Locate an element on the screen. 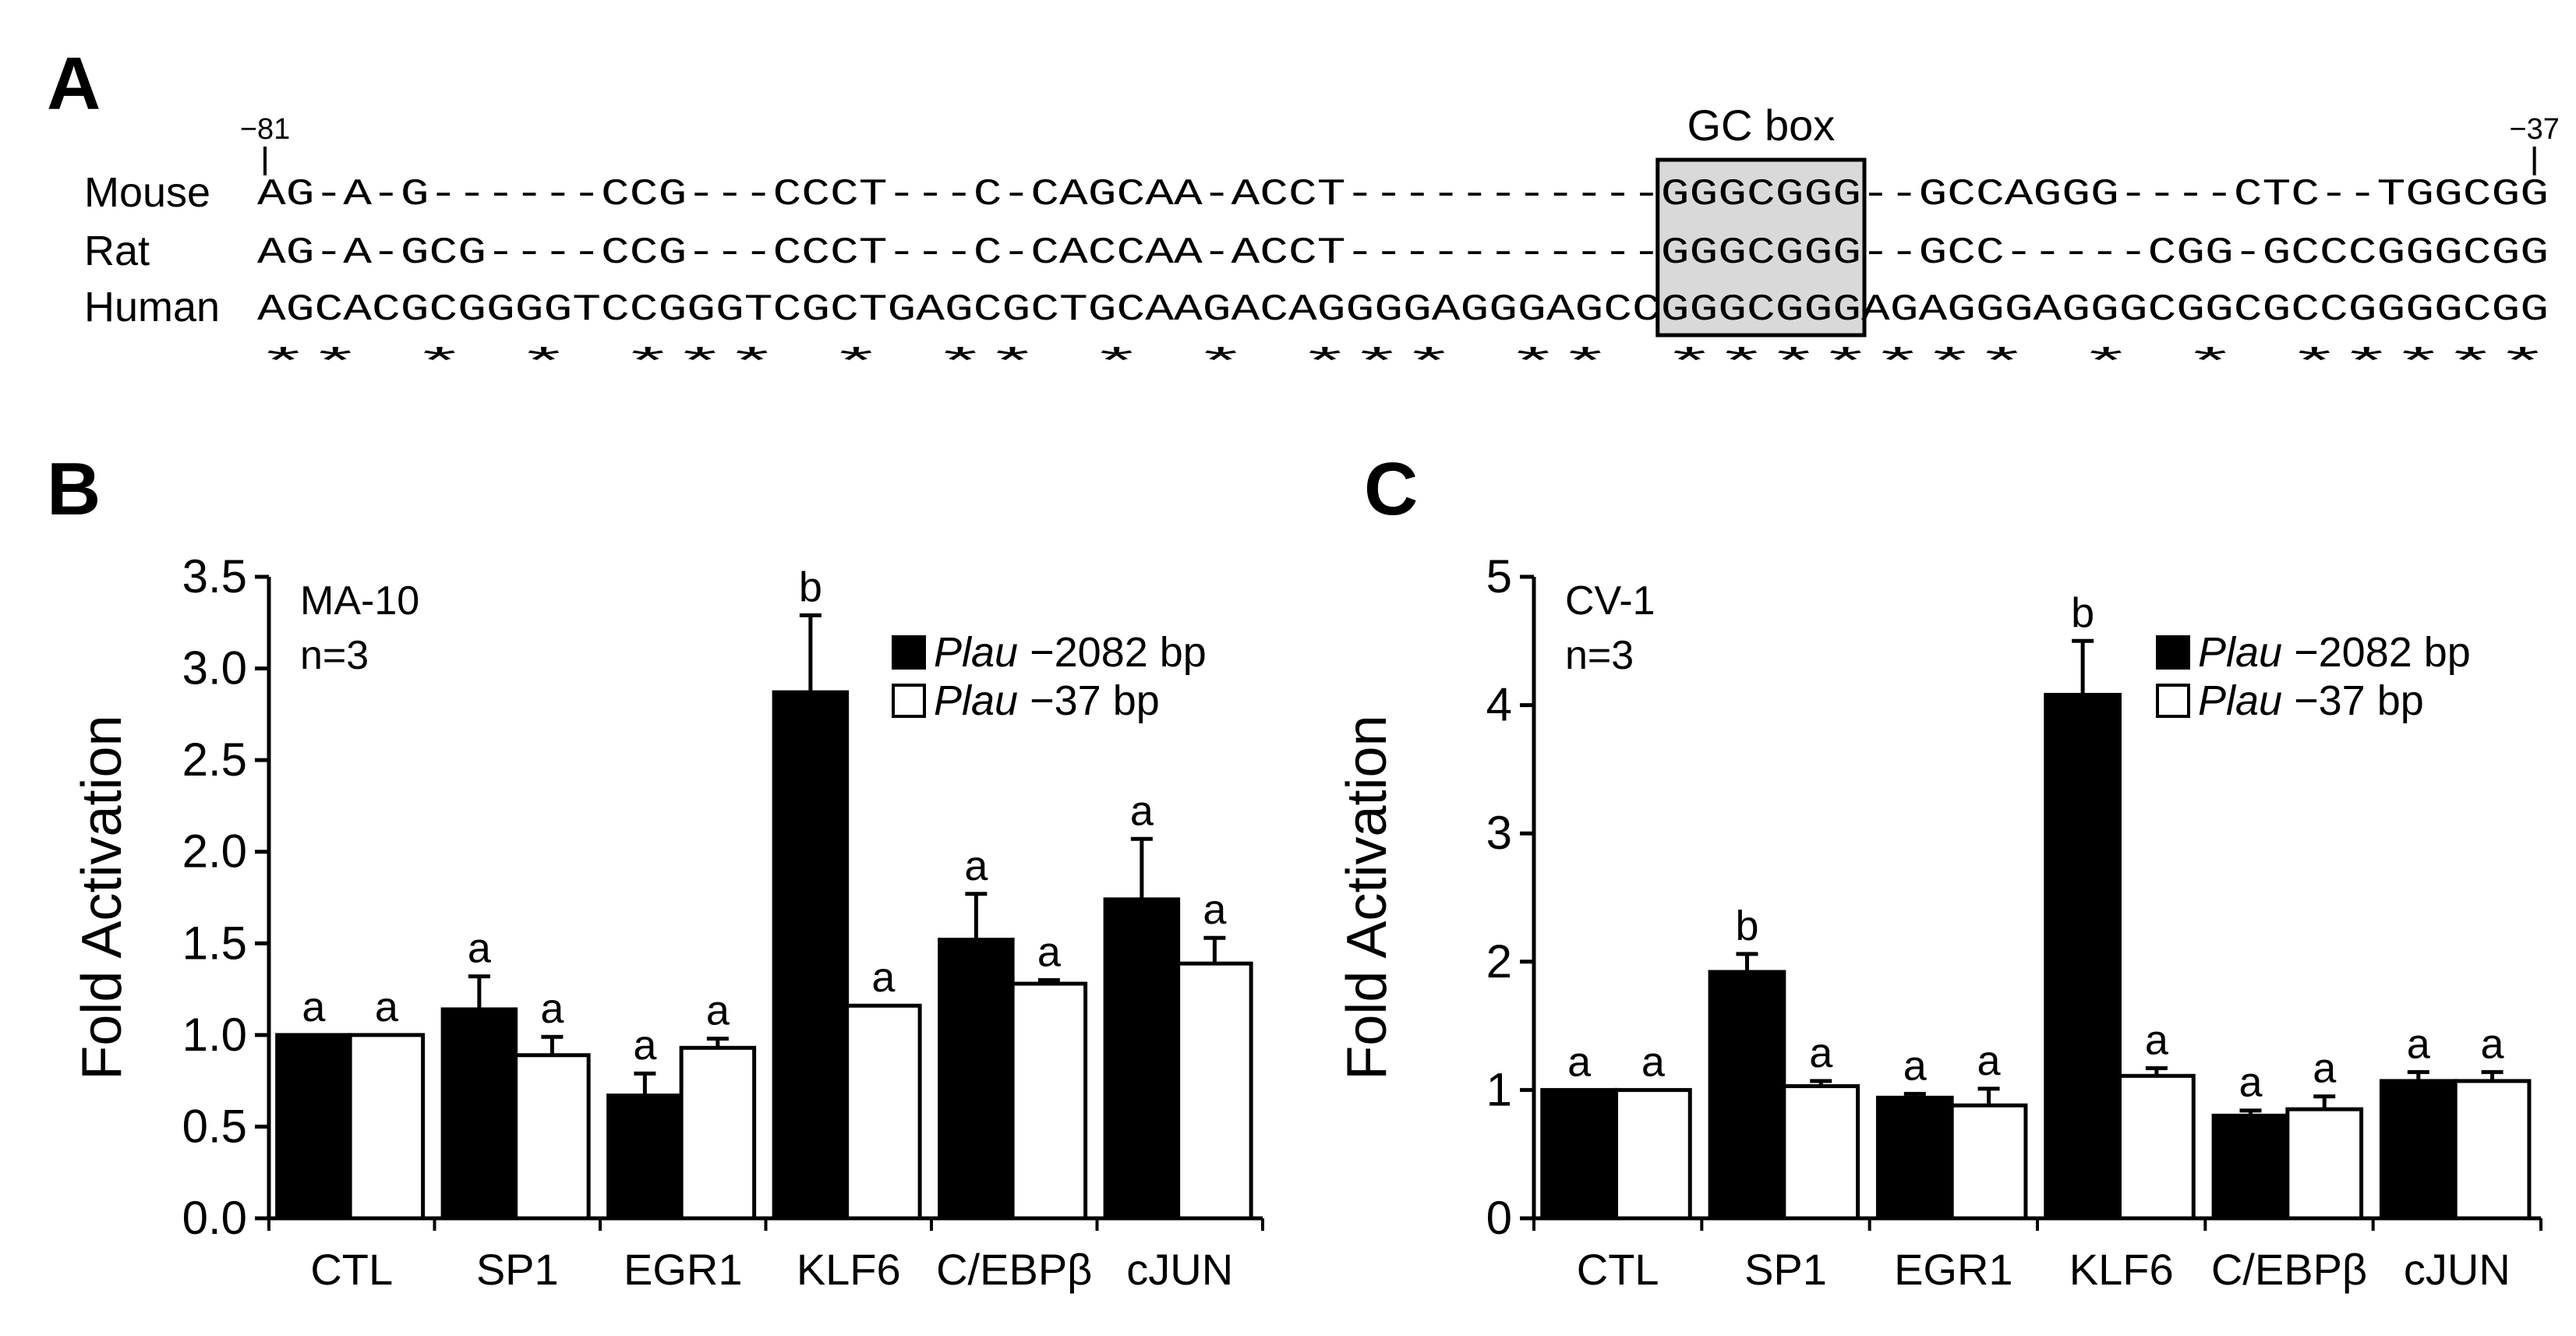 This screenshot has height=1336, width=2576. chart-b-legend-label-2082: Plau −2082 bp is located at coordinates (1070, 652).